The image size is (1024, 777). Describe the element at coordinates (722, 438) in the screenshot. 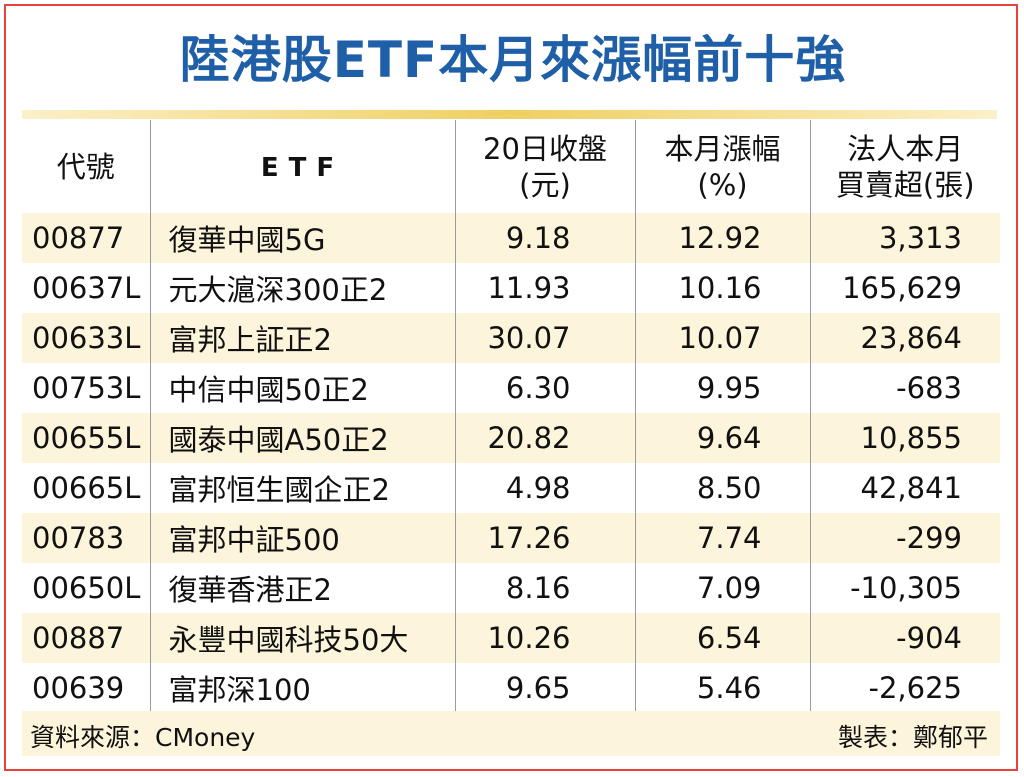

I see `cell-change: 9.64` at that location.